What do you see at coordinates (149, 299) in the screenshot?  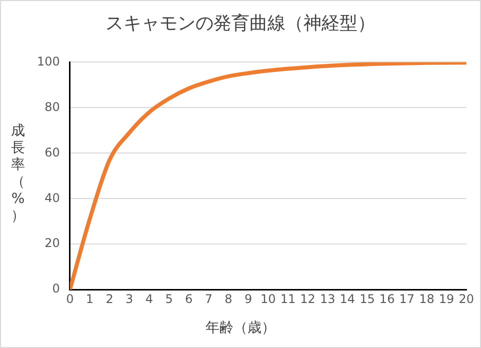 I see `x-tick-label: 4` at bounding box center [149, 299].